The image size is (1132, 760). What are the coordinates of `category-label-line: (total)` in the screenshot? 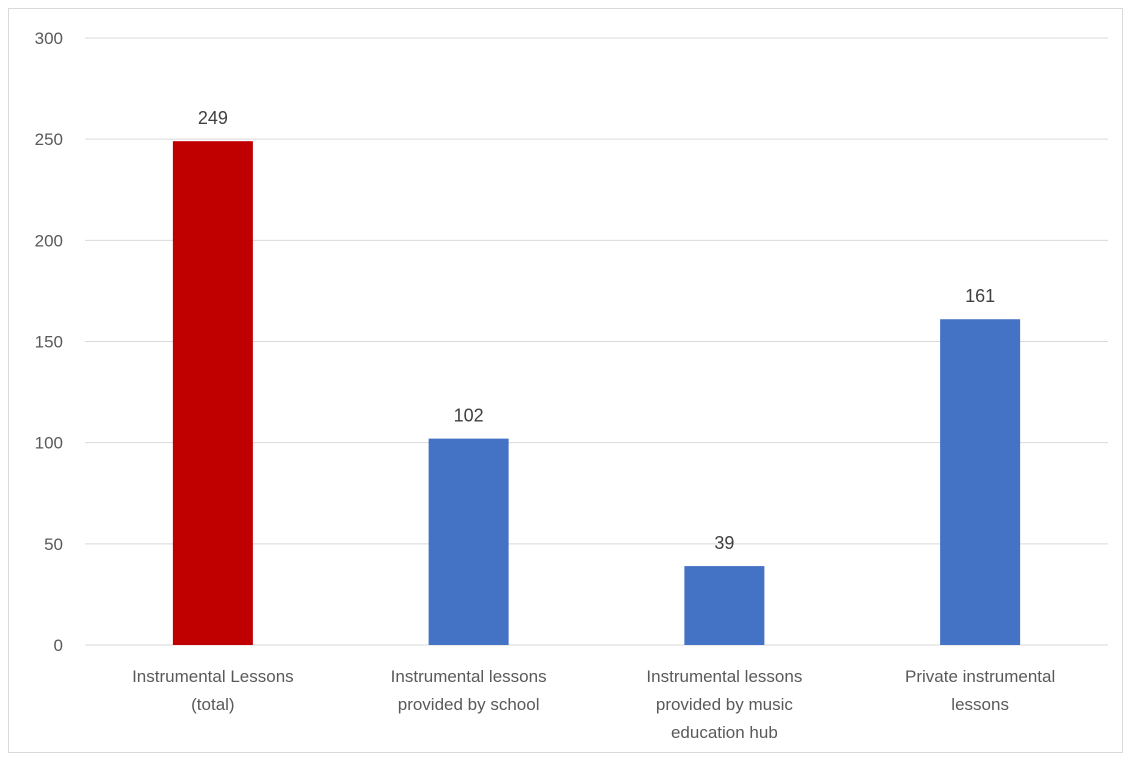 It's located at (212, 704).